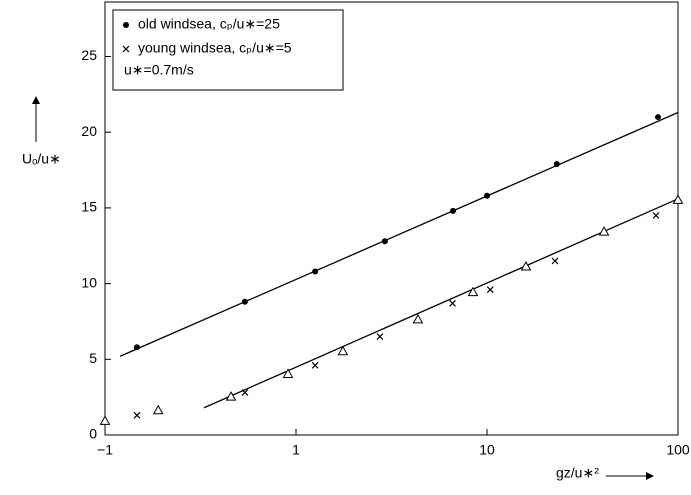  I want to click on y-tick-label: 0, so click(93, 434).